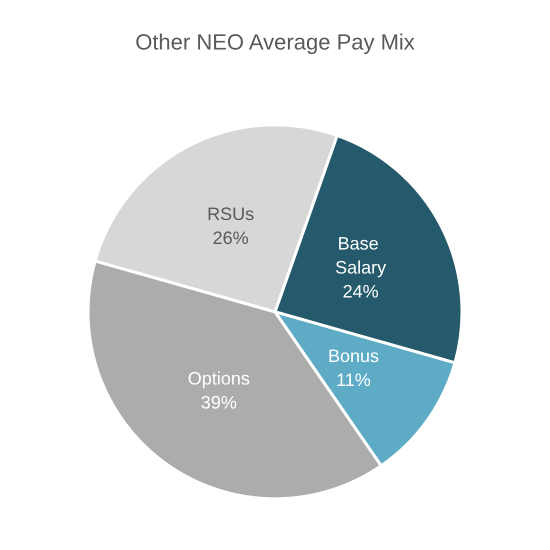 This screenshot has height=550, width=550. What do you see at coordinates (360, 291) in the screenshot?
I see `data-label: 24%` at bounding box center [360, 291].